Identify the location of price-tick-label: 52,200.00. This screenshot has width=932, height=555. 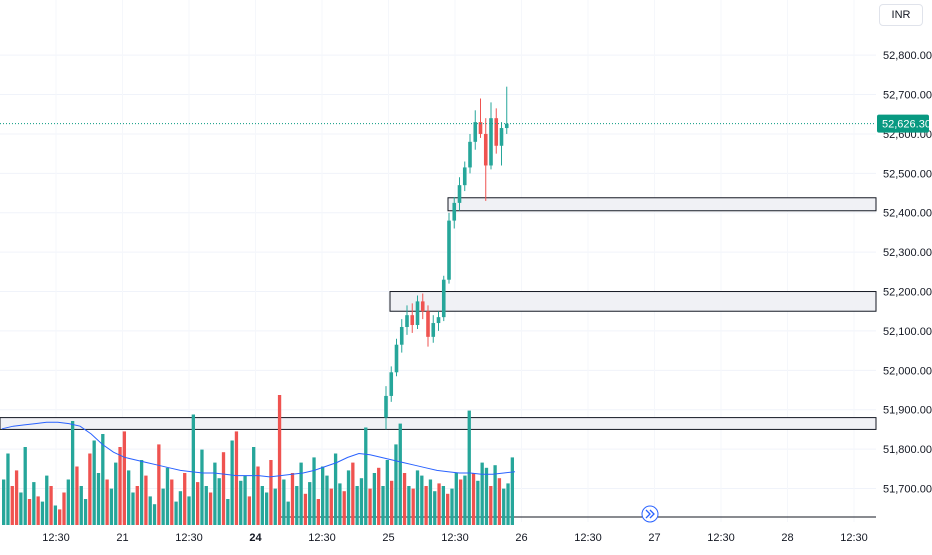
(907, 293).